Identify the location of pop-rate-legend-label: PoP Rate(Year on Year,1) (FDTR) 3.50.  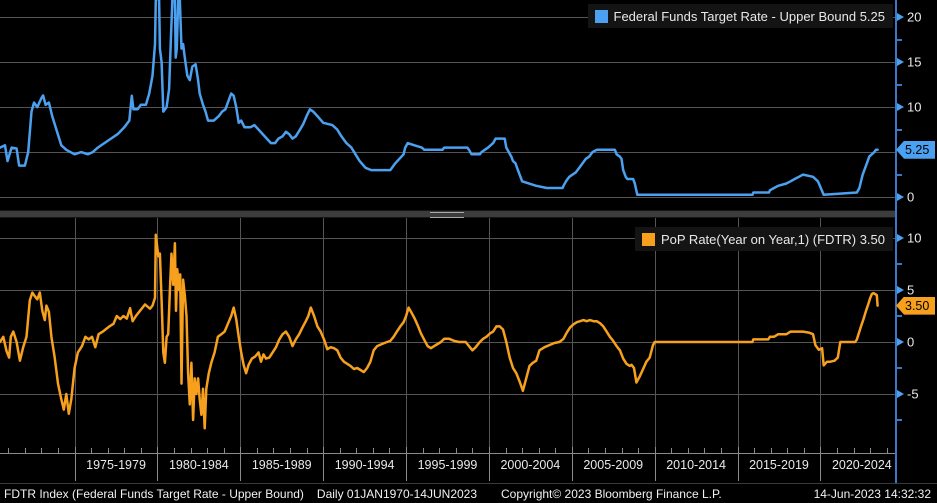
(772, 239).